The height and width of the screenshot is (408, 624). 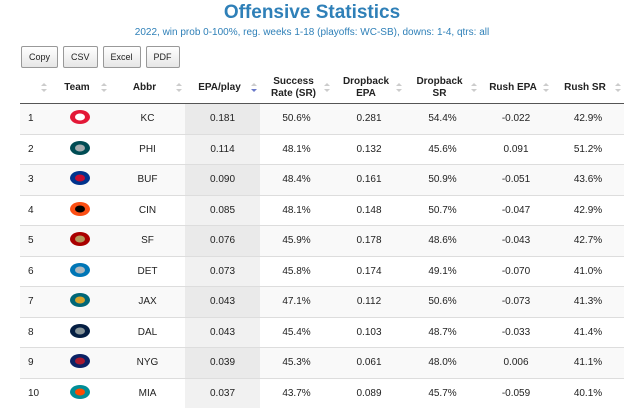 What do you see at coordinates (35, 271) in the screenshot?
I see `rank-cell: 6` at bounding box center [35, 271].